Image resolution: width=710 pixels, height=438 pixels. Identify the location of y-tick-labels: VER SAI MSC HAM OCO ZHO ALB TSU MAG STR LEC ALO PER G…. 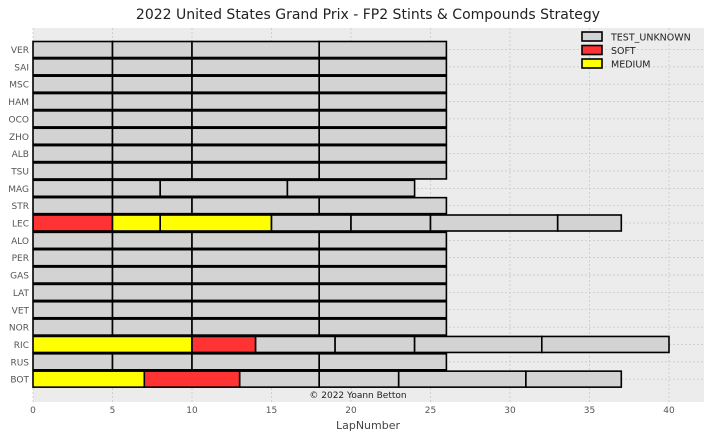
(18, 216).